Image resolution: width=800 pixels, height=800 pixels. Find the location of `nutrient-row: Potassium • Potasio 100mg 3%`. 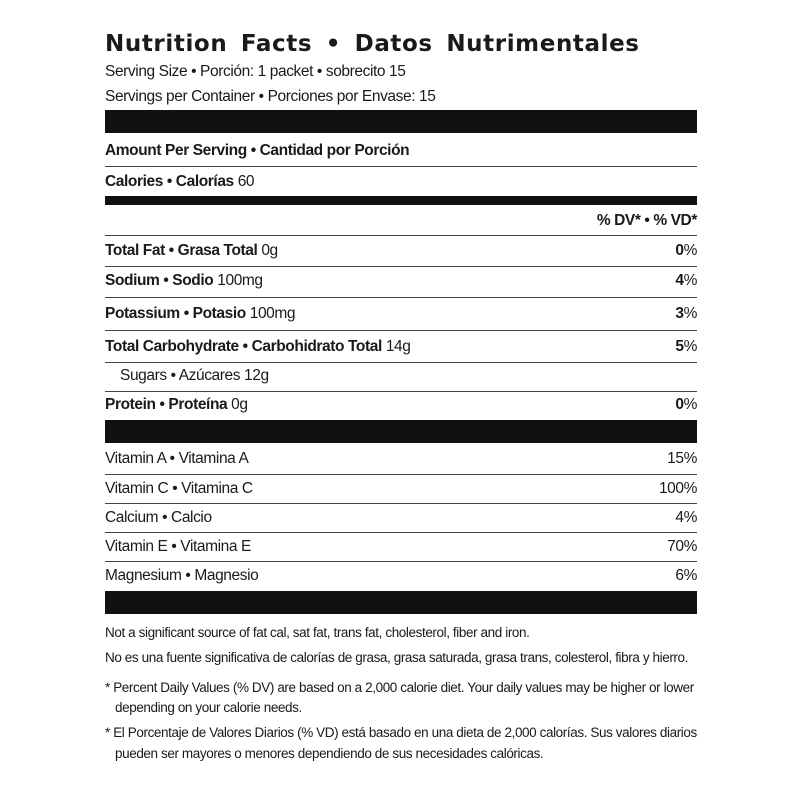

nutrient-row: Potassium • Potasio 100mg 3% is located at coordinates (401, 314).